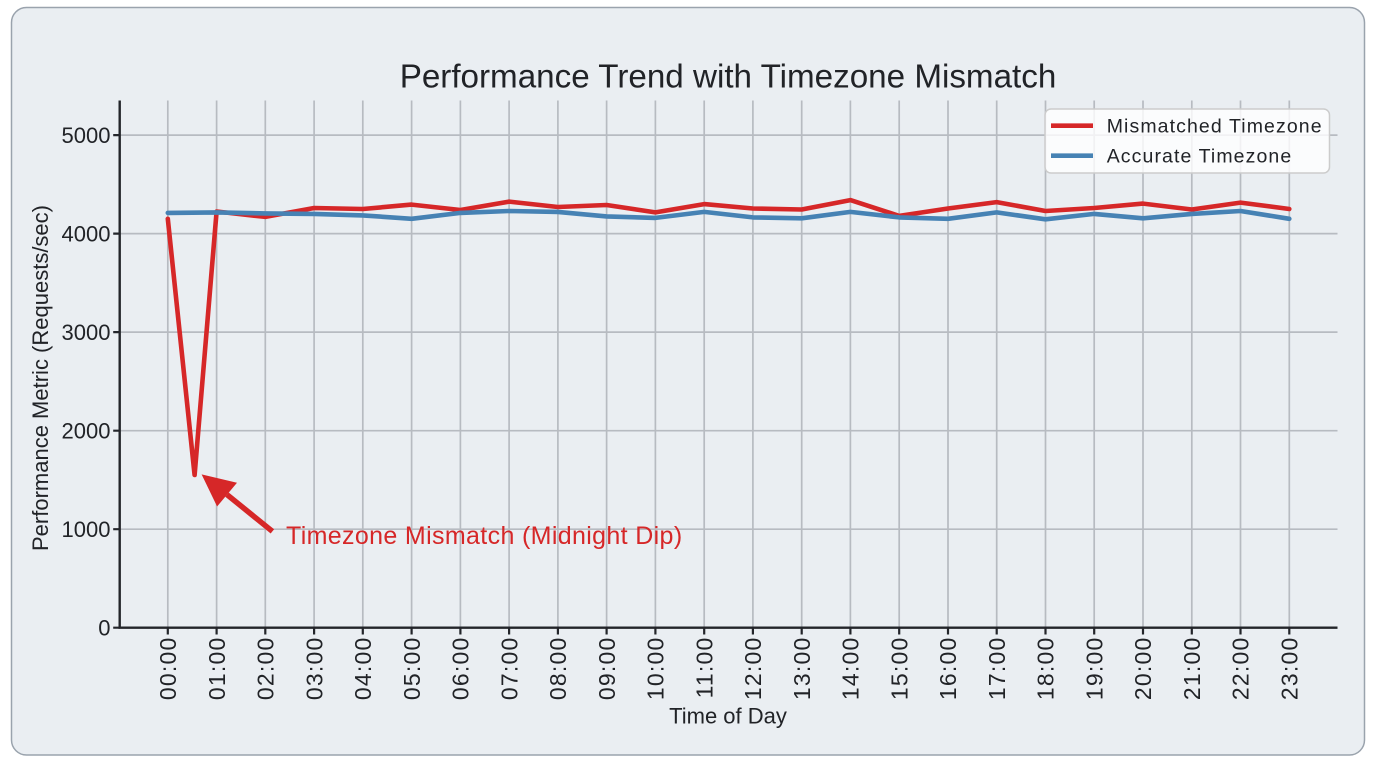 The height and width of the screenshot is (768, 1376). I want to click on svg-text: 0, so click(104, 628).